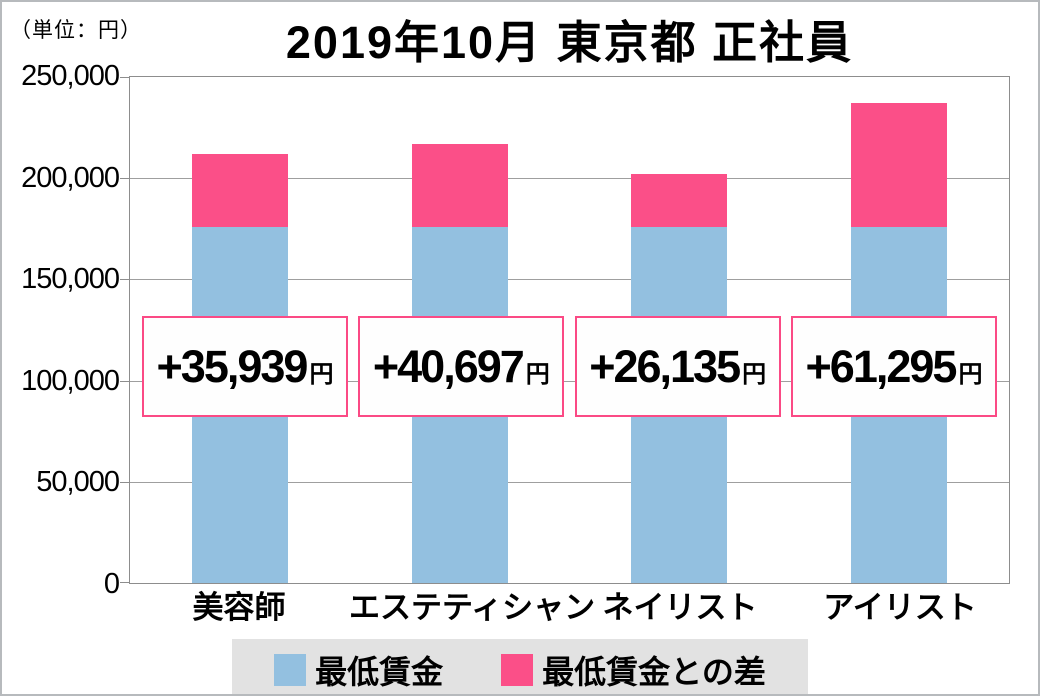  What do you see at coordinates (379, 672) in the screenshot?
I see `legend-label: 最低賃金` at bounding box center [379, 672].